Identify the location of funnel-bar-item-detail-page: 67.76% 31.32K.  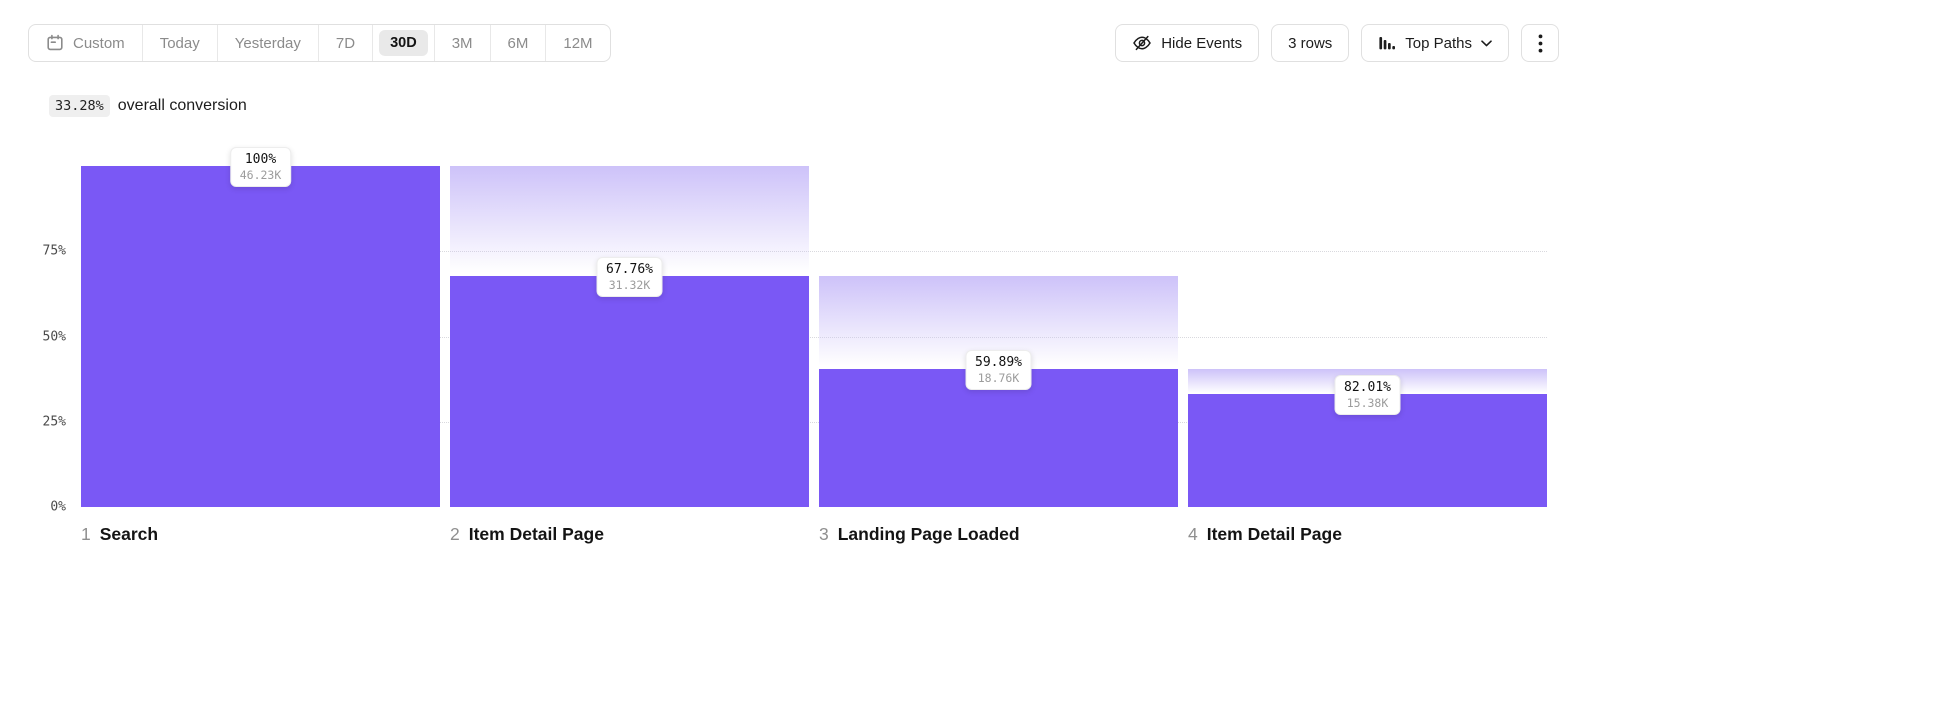
(629, 336).